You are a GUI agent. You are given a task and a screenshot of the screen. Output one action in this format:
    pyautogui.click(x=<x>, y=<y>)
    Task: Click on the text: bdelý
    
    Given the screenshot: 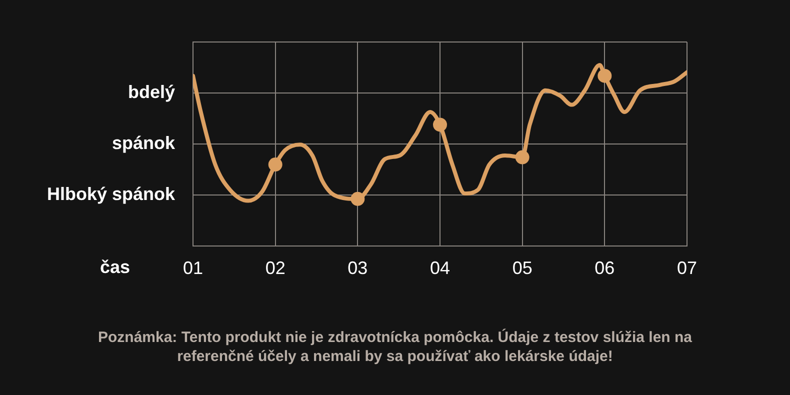 What is the action you would take?
    pyautogui.click(x=151, y=92)
    